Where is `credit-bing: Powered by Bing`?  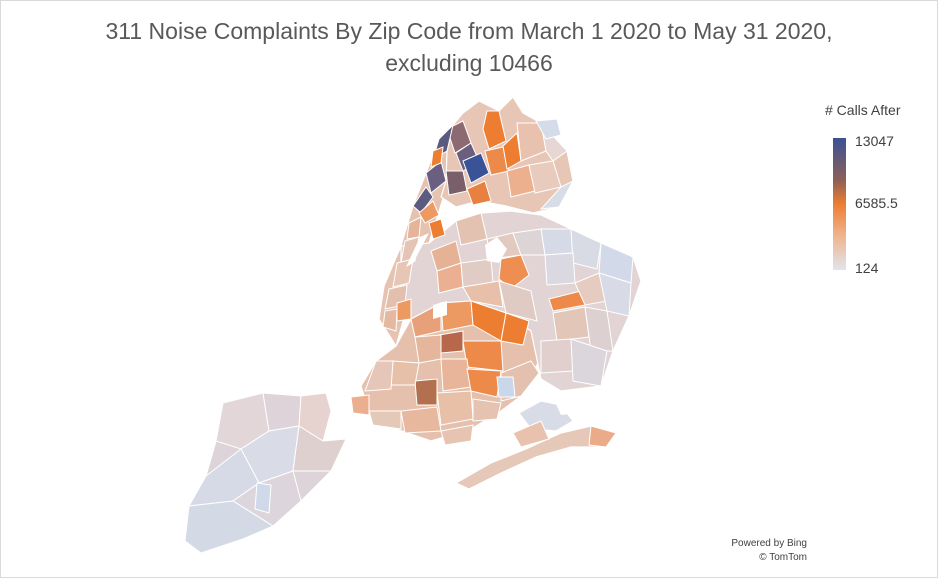
credit-bing: Powered by Bing is located at coordinates (769, 543).